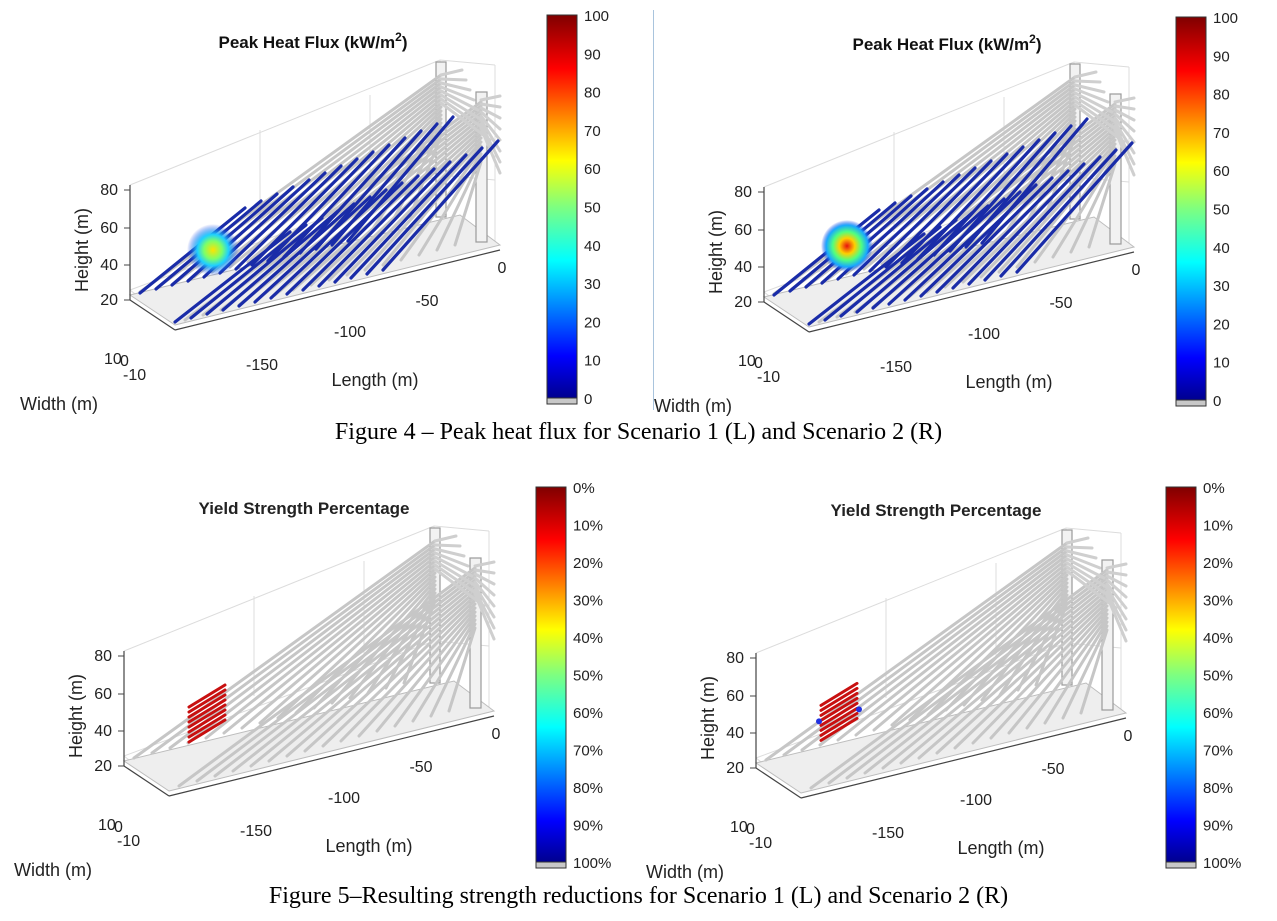 The width and height of the screenshot is (1277, 921). What do you see at coordinates (735, 658) in the screenshot?
I see `z-tick-label: 80` at bounding box center [735, 658].